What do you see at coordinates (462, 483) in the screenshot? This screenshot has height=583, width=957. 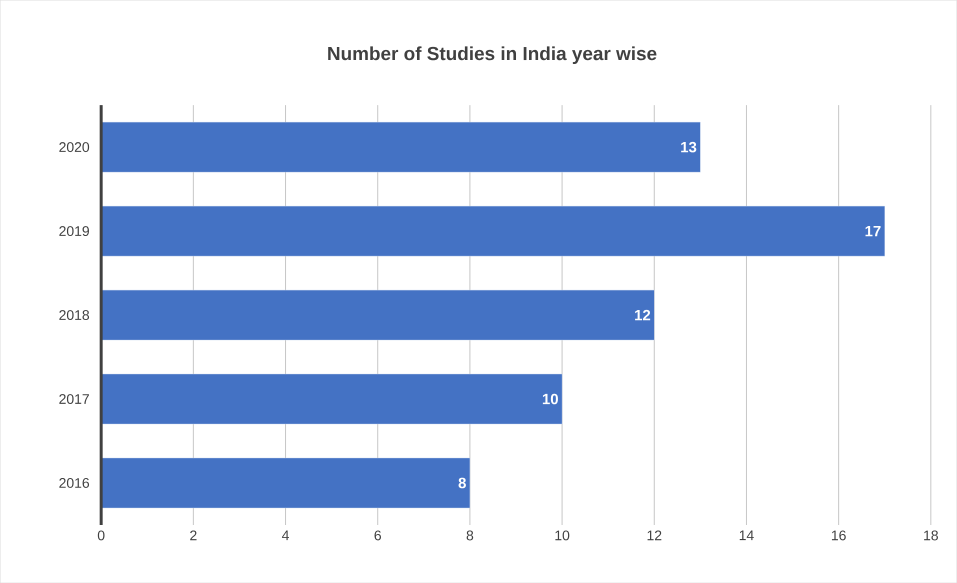 I see `data-label: 8` at bounding box center [462, 483].